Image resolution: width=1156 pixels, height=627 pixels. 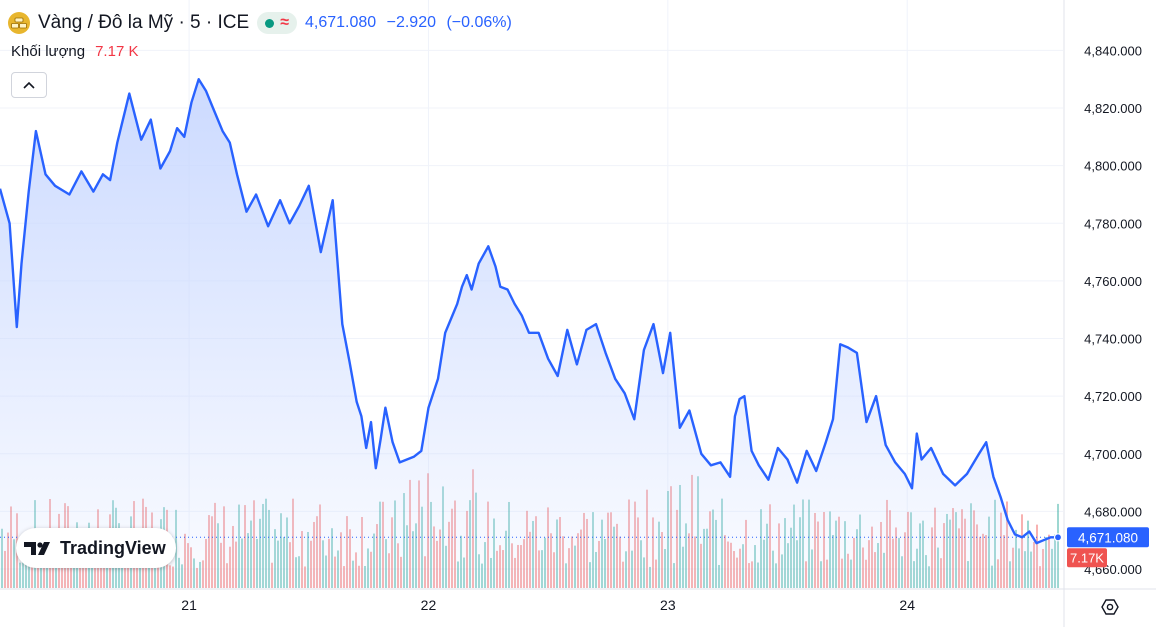 I want to click on y-tick-label: 4,720.000, so click(x=1113, y=396).